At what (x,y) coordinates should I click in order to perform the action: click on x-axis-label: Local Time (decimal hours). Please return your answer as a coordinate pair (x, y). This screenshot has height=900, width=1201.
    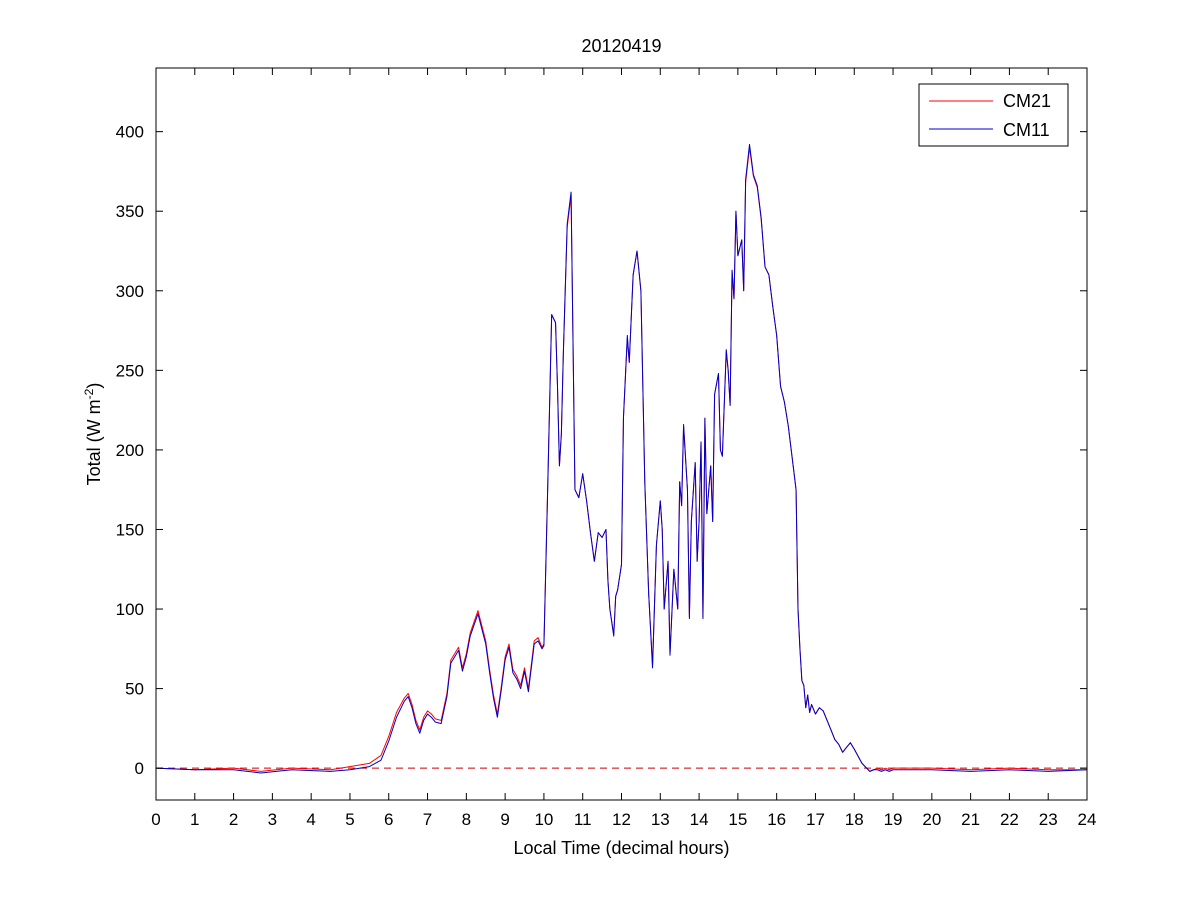
    Looking at the image, I should click on (621, 848).